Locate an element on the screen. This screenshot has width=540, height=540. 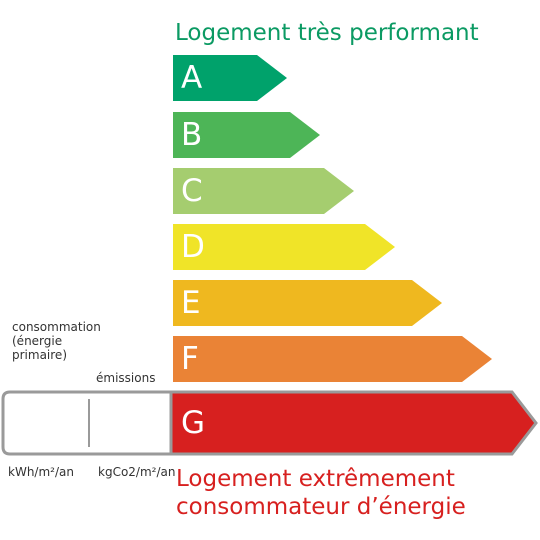
energy-class-a-bar: A is located at coordinates (230, 78).